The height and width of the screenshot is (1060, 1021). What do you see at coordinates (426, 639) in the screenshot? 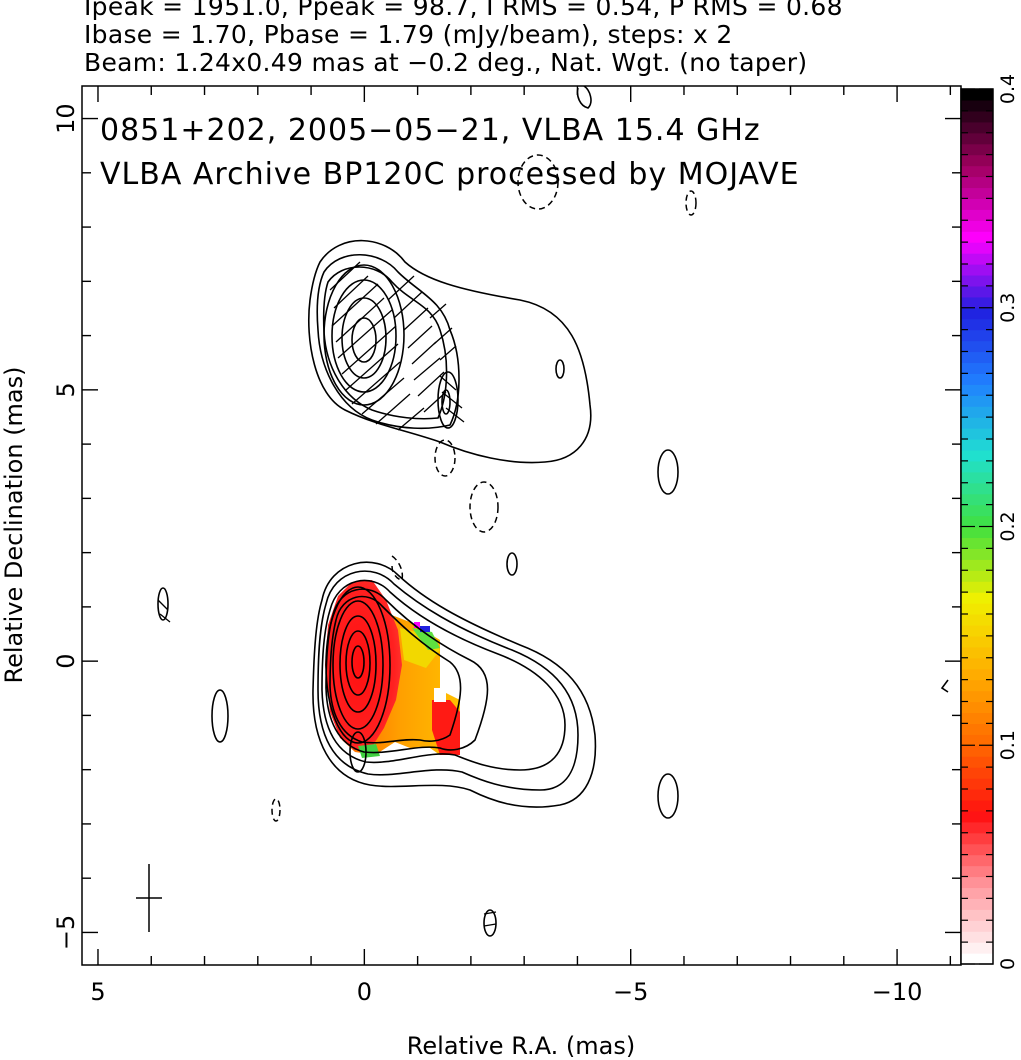
I see `green-polarization-patch` at bounding box center [426, 639].